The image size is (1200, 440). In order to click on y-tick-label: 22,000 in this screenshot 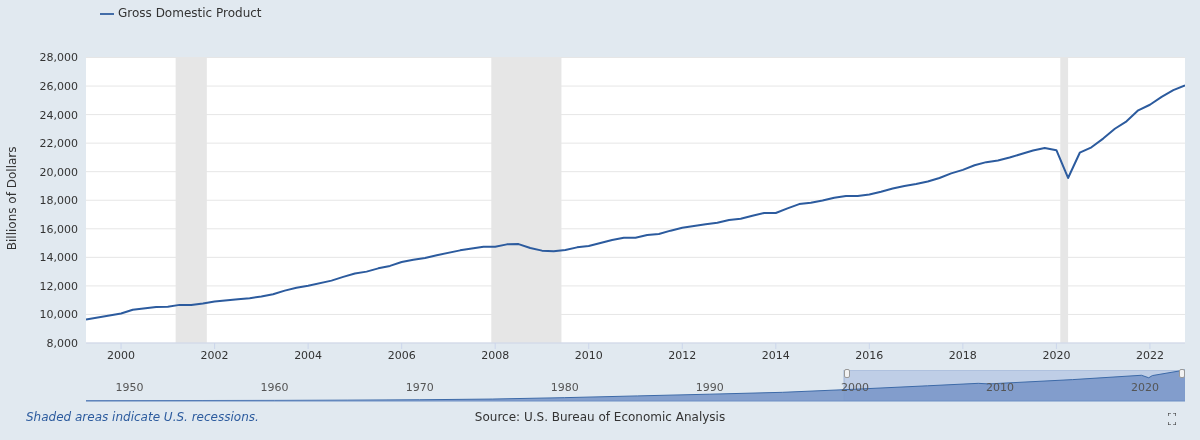, I will do `click(58, 144)`.